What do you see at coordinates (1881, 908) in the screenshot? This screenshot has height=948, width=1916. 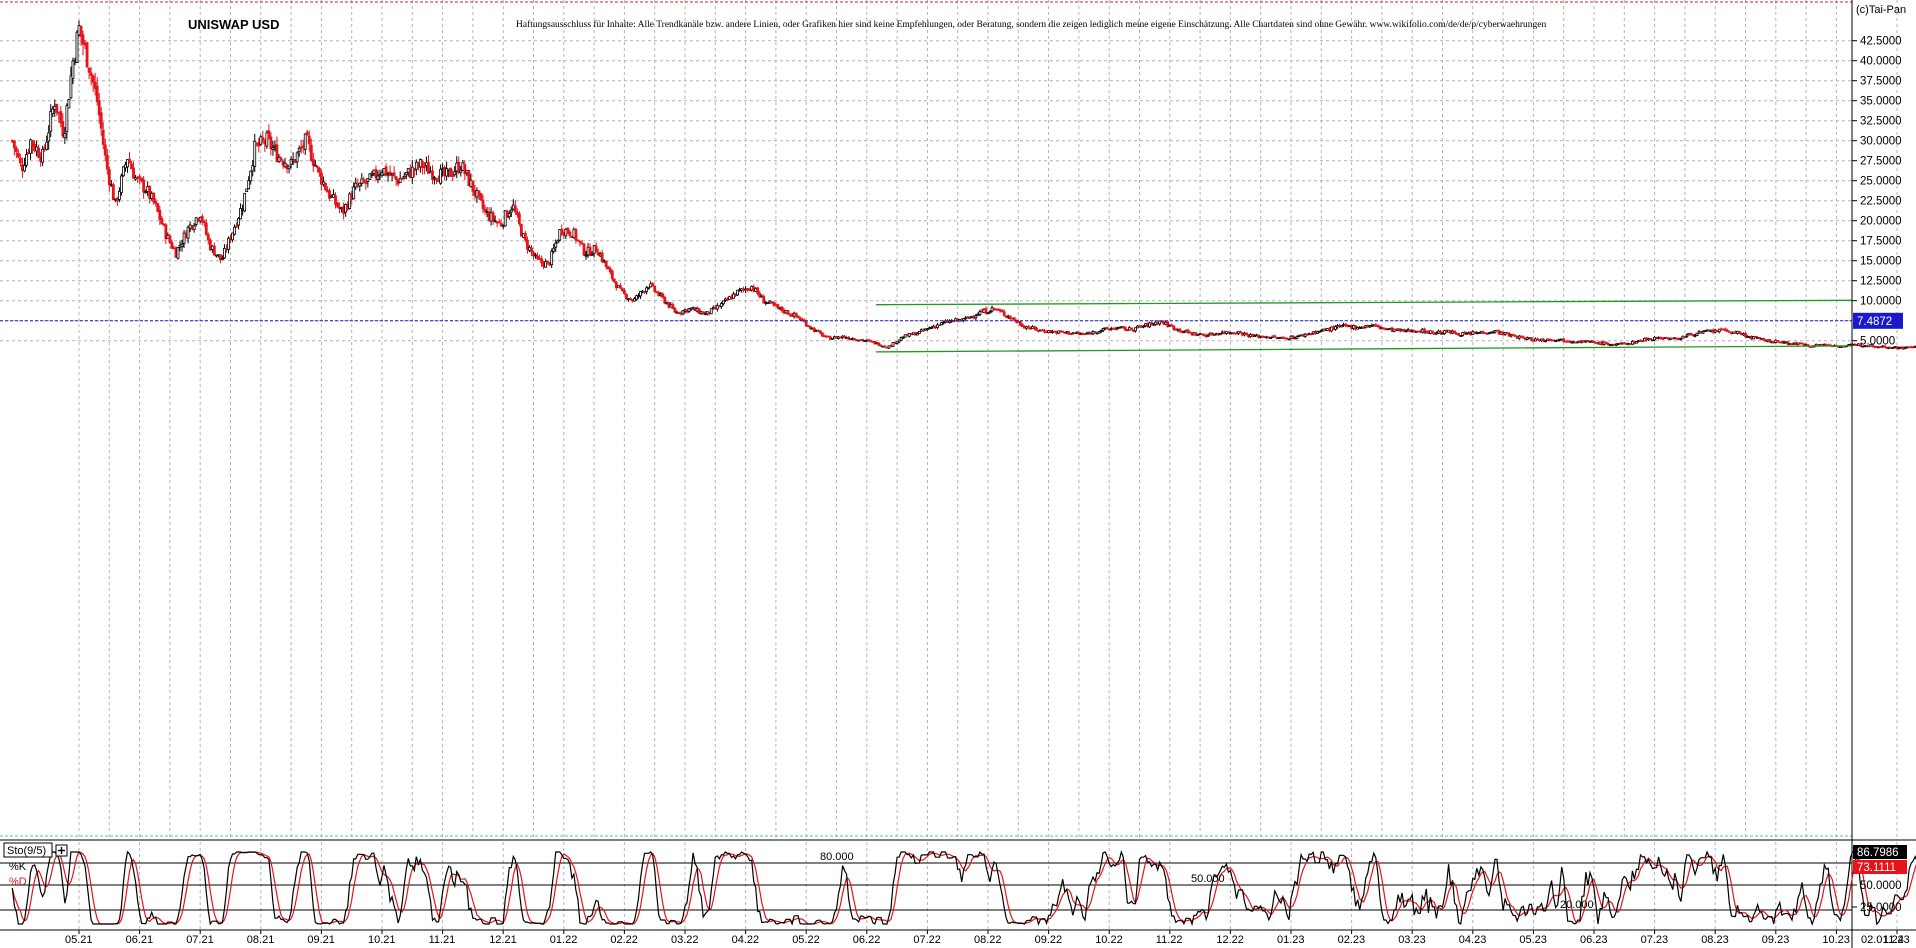 I see `stochastic-tick-label-25: 25.0000` at bounding box center [1881, 908].